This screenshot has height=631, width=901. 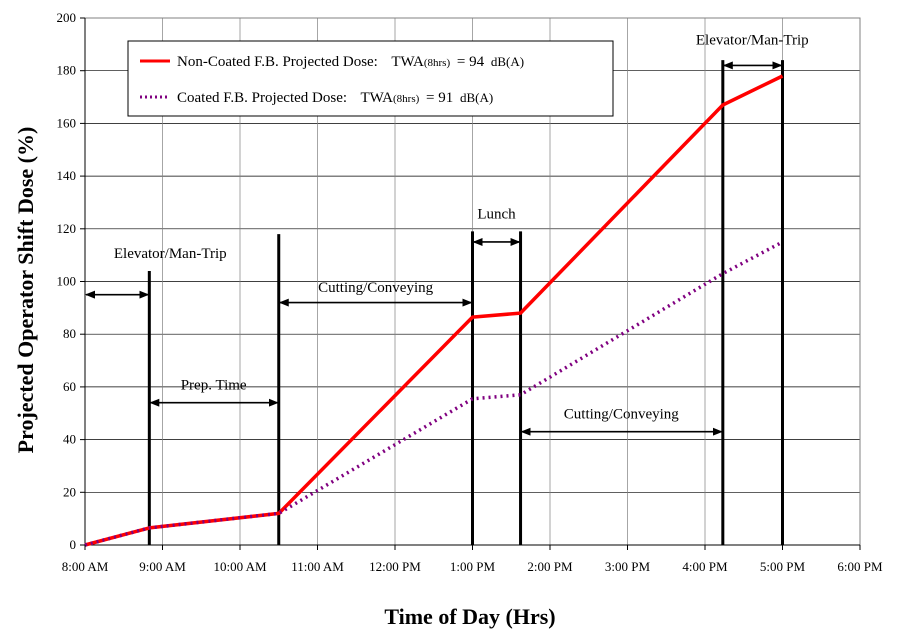 I want to click on legend-twa-unit-coated: dB(A), so click(x=476, y=97).